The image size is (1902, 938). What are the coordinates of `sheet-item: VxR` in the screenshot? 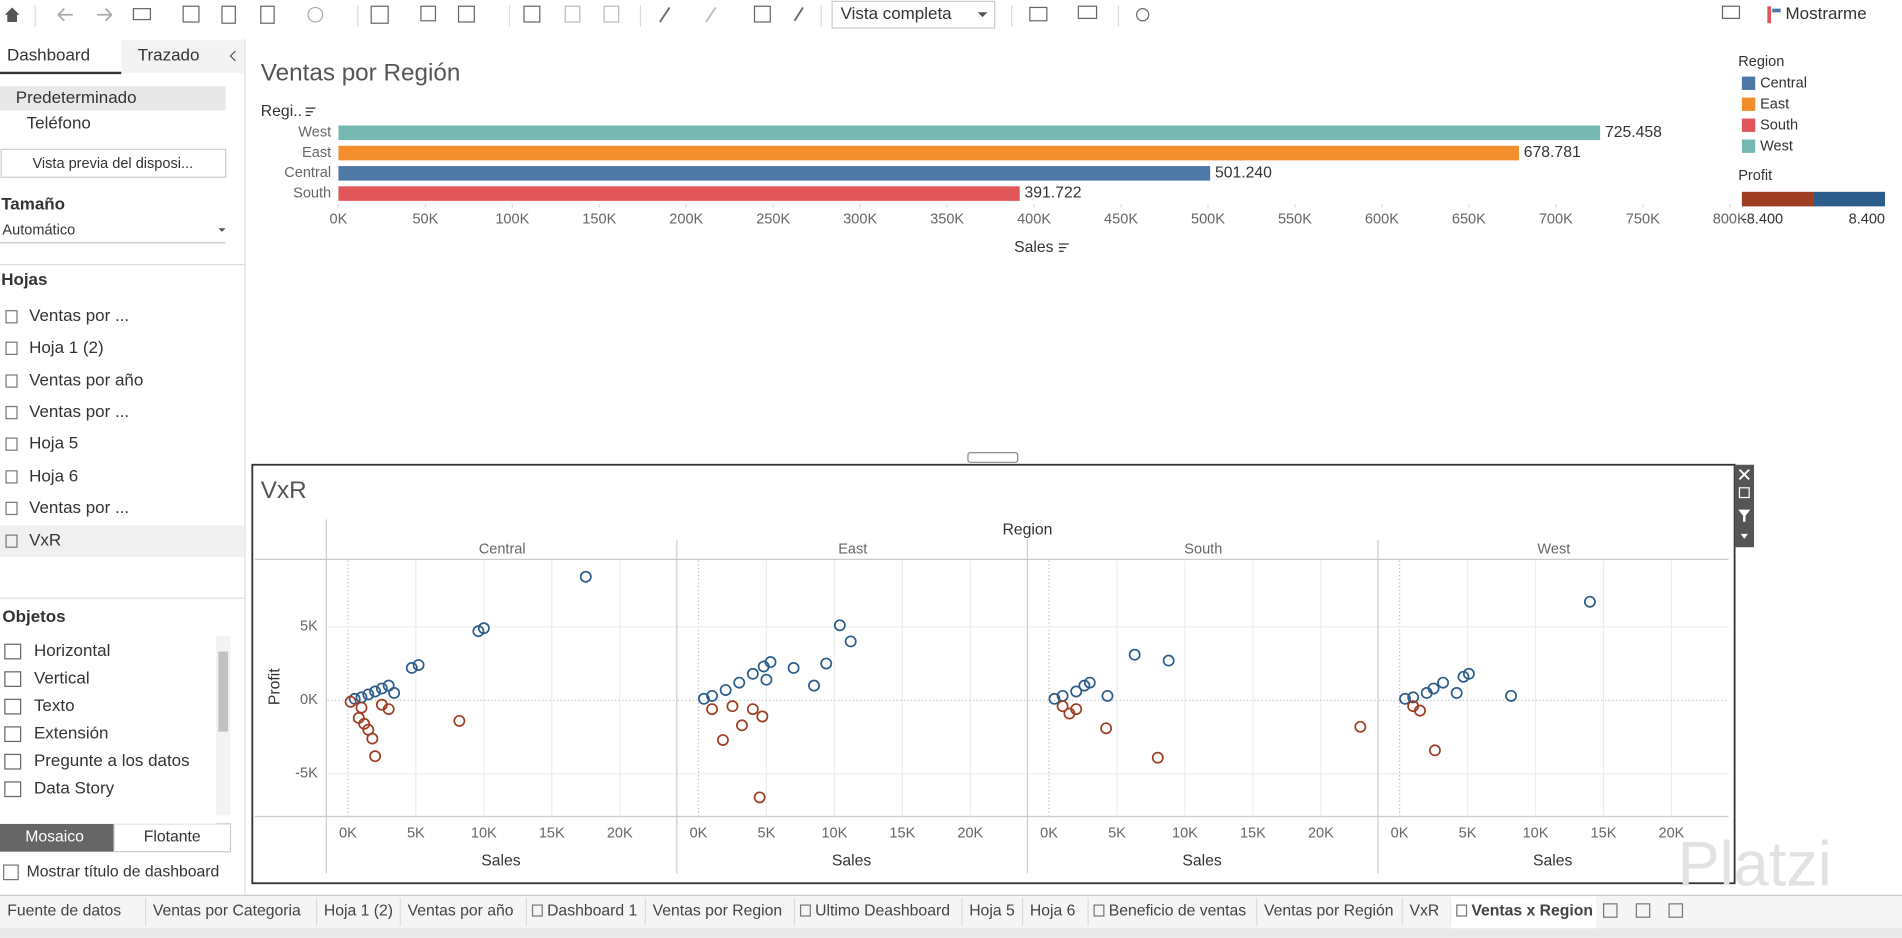 It's located at (45, 540).